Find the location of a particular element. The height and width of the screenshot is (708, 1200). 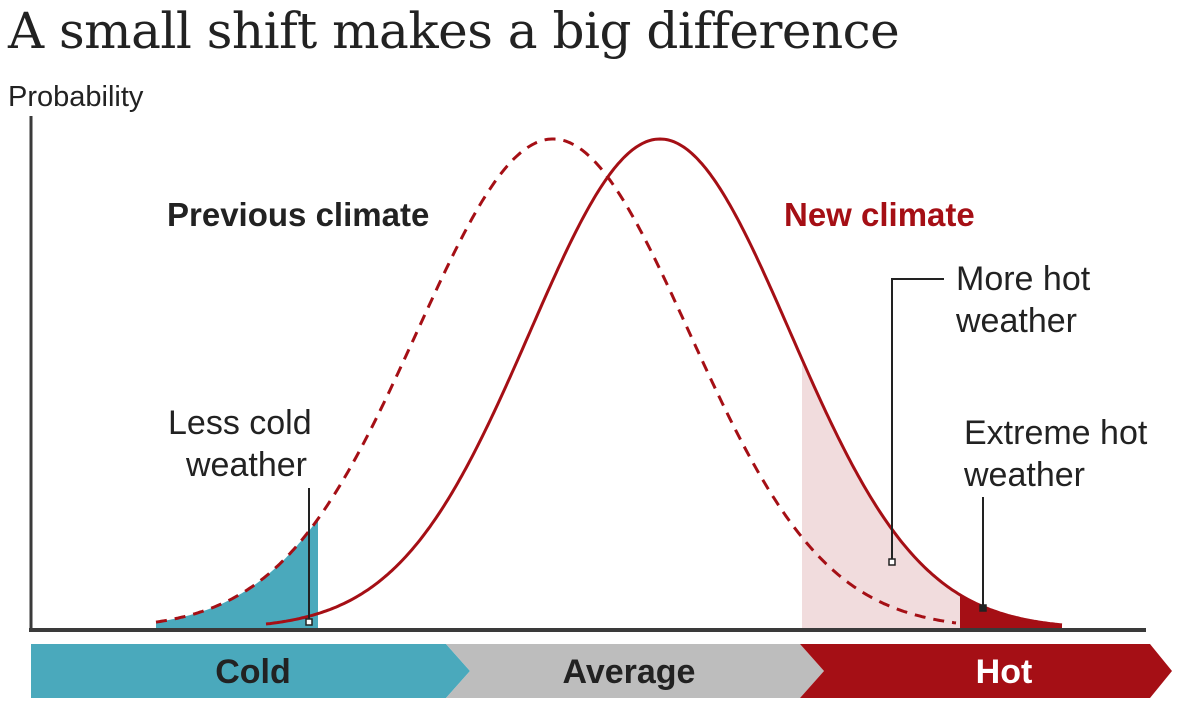

average-band is located at coordinates (635, 671).